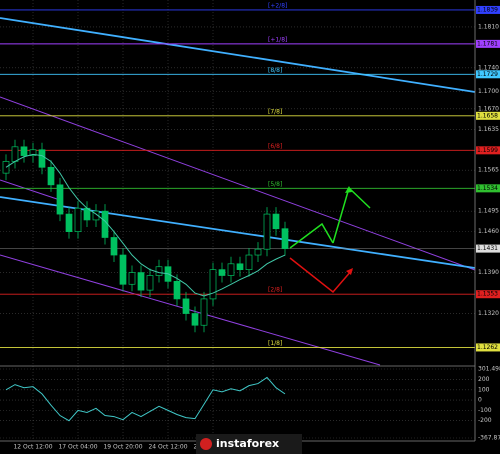  What do you see at coordinates (77, 447) in the screenshot?
I see `x-tick-label: 17 Oct 04:00` at bounding box center [77, 447].